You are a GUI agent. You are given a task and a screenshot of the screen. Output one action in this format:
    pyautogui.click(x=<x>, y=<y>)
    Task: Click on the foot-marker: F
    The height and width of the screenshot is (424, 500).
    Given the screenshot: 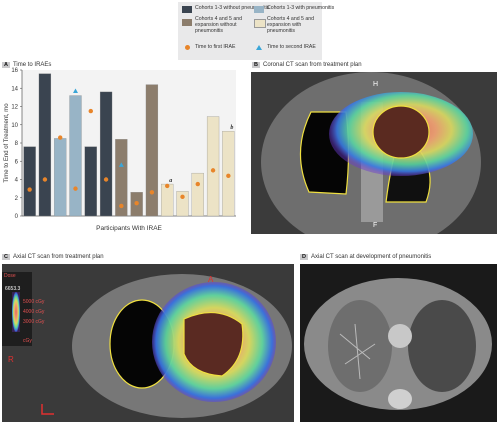 What is the action you would take?
    pyautogui.click(x=375, y=225)
    